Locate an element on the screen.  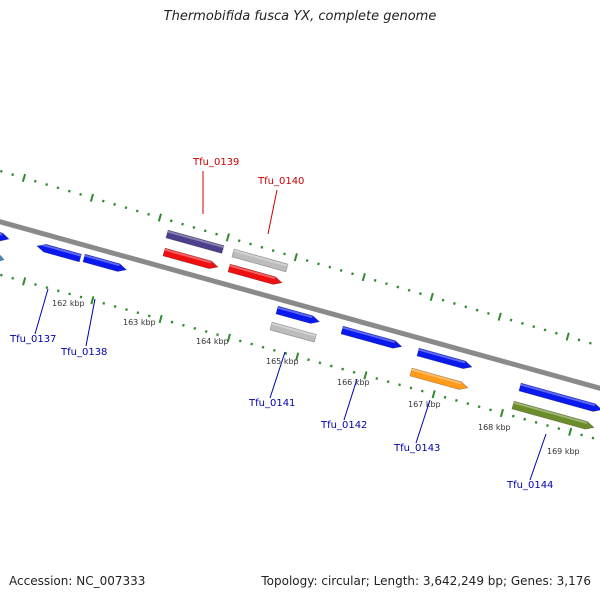
scale-label: 166 kbp is located at coordinates (353, 382).